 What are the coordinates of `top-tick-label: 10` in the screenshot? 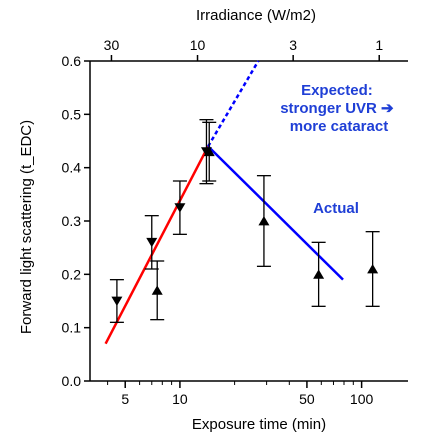 It's located at (198, 45).